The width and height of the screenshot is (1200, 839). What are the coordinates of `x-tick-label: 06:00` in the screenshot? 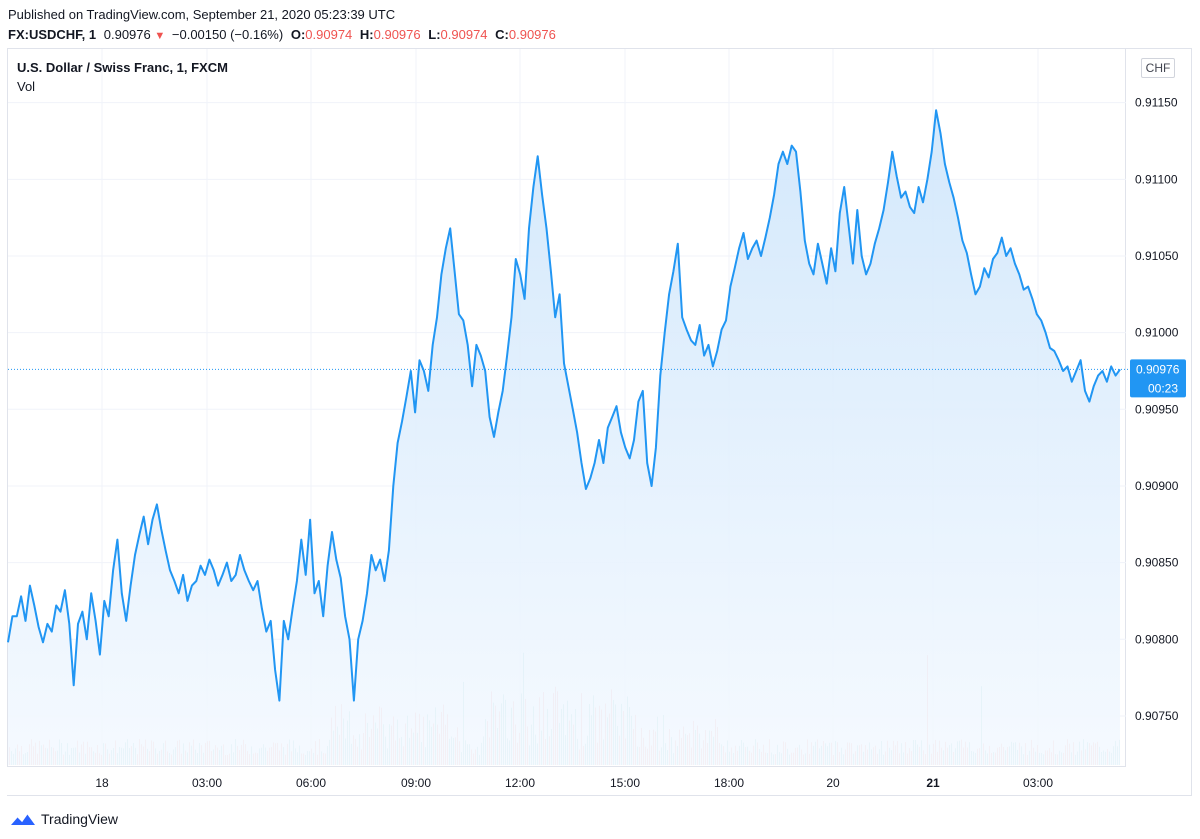 It's located at (311, 783).